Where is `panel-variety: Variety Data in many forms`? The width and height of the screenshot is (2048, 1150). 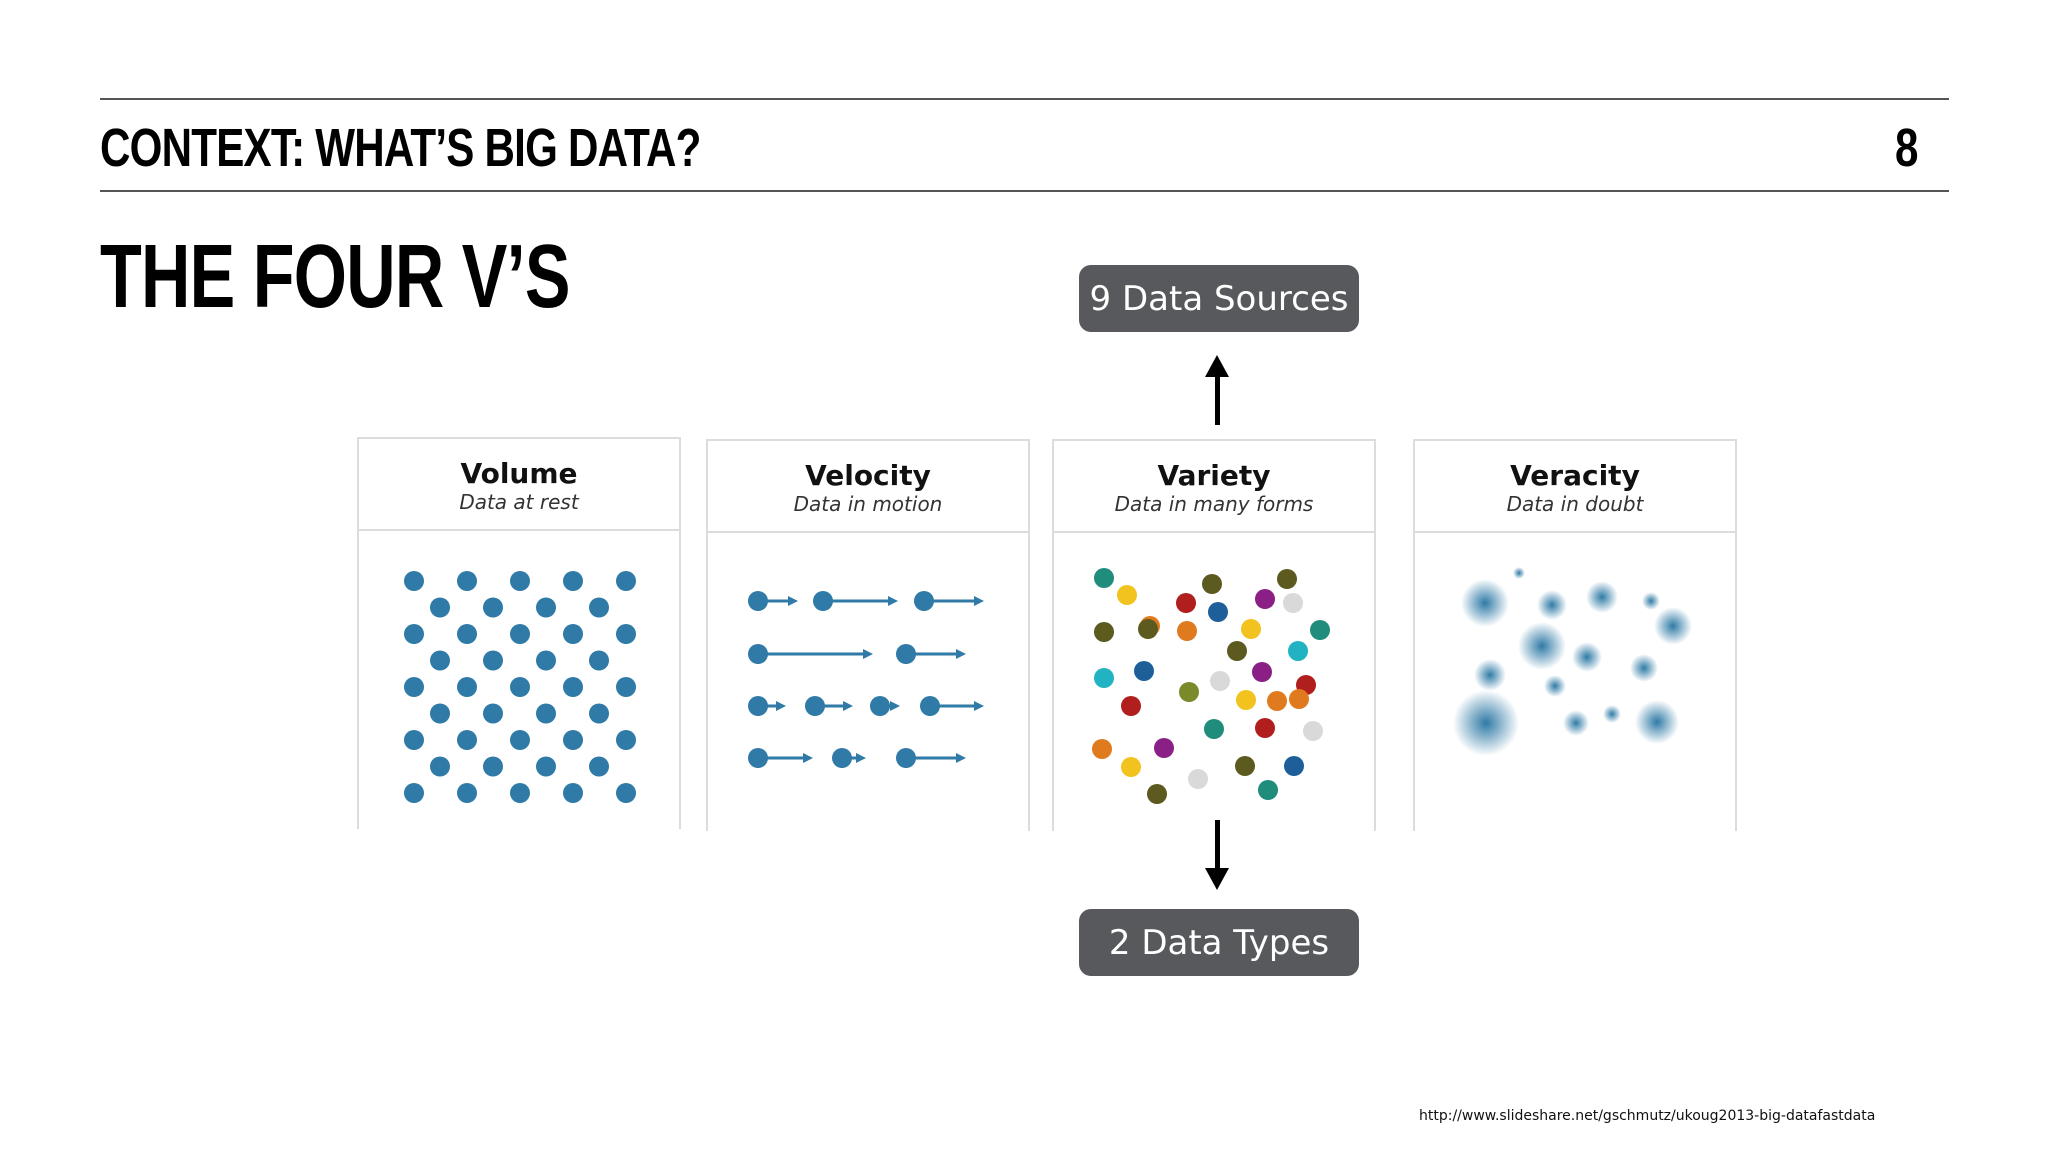
panel-variety: Variety Data in many forms is located at coordinates (1214, 635).